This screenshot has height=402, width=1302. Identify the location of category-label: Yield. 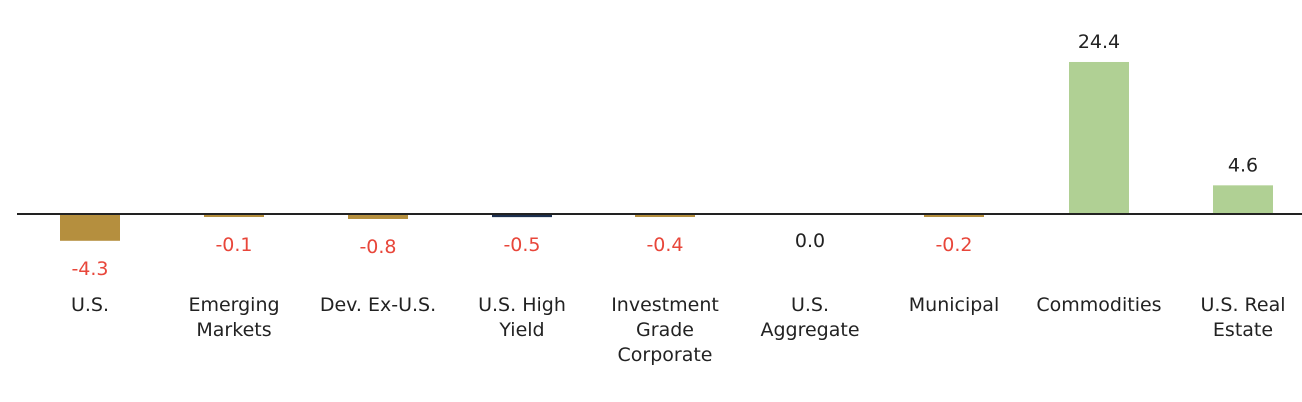
(521, 330).